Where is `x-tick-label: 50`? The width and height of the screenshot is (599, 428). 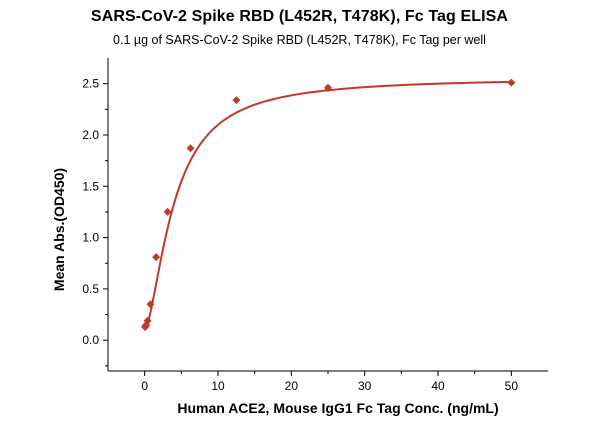
x-tick-label: 50 is located at coordinates (512, 386).